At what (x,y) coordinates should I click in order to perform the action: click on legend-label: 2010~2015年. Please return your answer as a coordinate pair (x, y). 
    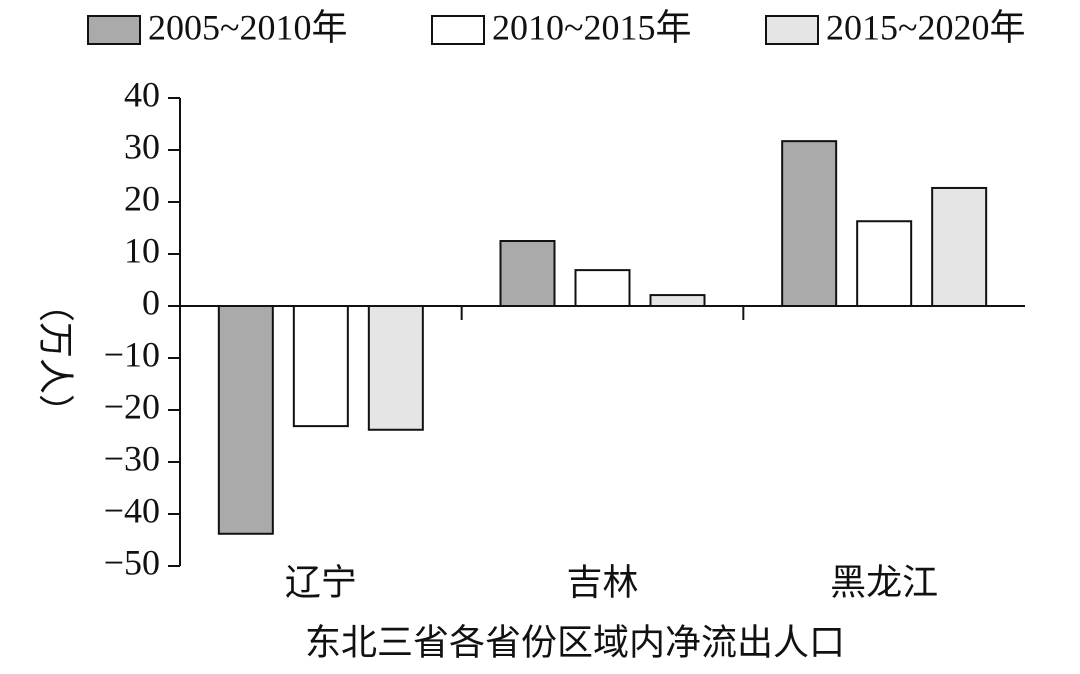
    Looking at the image, I should click on (591, 27).